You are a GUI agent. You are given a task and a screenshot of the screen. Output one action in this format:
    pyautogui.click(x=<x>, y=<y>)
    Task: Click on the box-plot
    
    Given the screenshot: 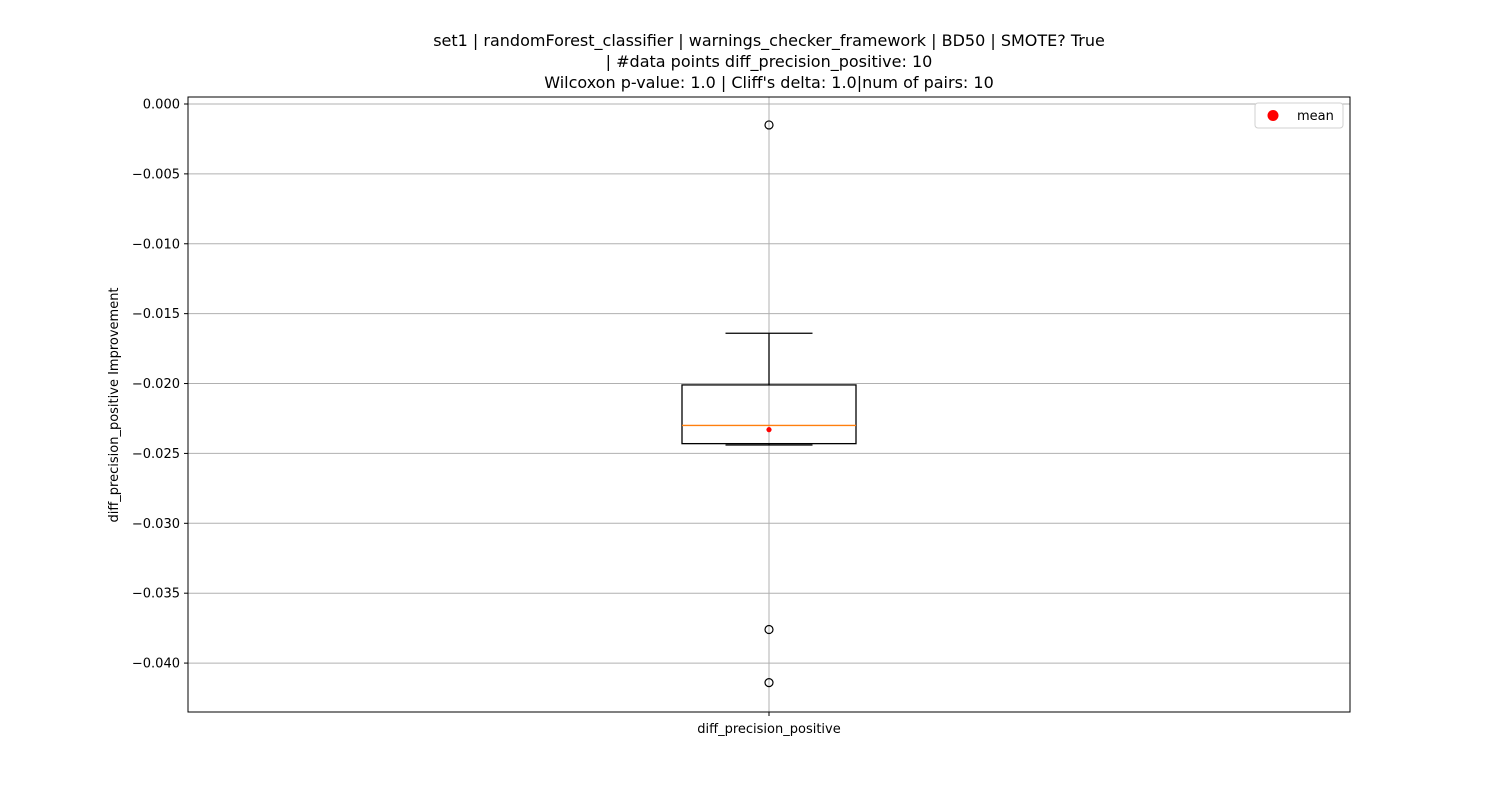 What is the action you would take?
    pyautogui.click(x=769, y=404)
    